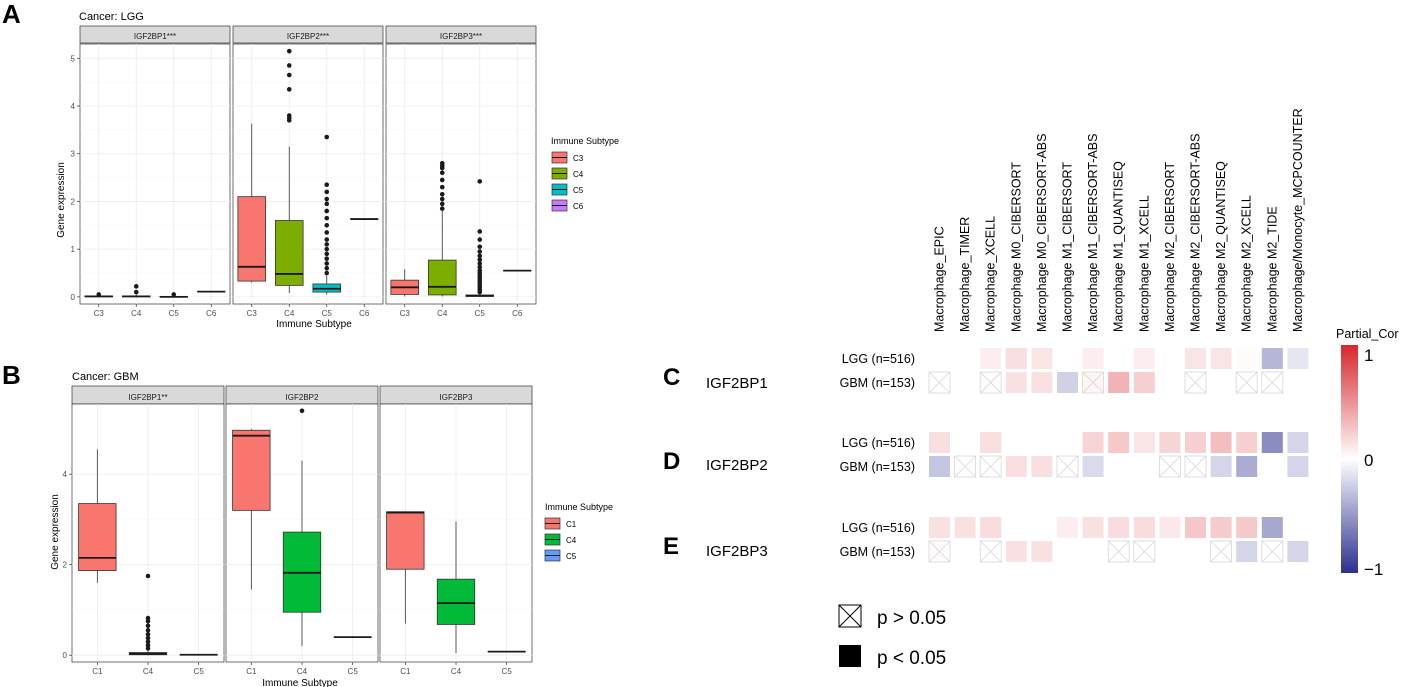 The width and height of the screenshot is (1409, 687). Describe the element at coordinates (11, 375) in the screenshot. I see `panel-letter-b: B` at that location.